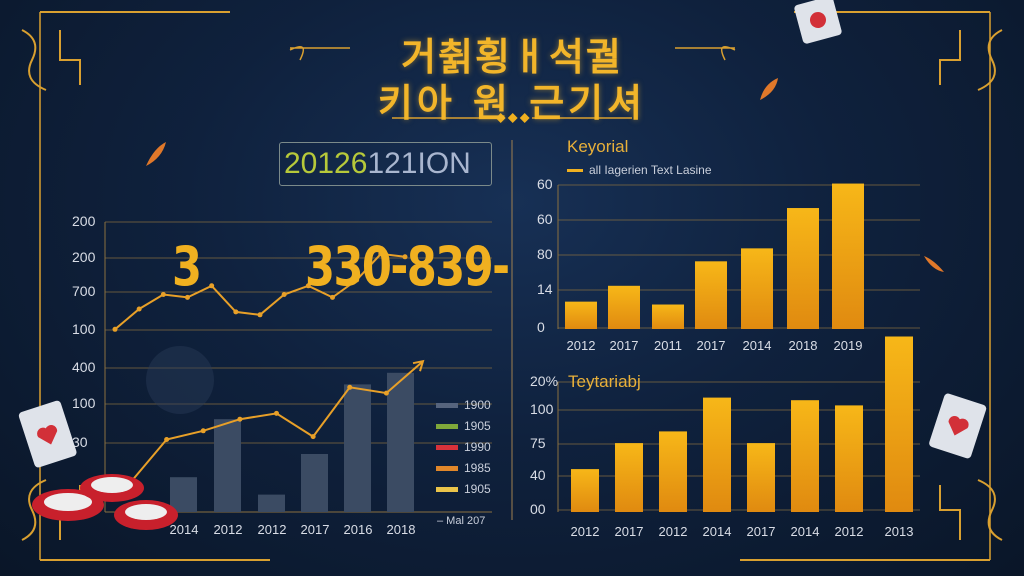 The width and height of the screenshot is (1024, 576). I want to click on legend-label: 1985, so click(477, 468).